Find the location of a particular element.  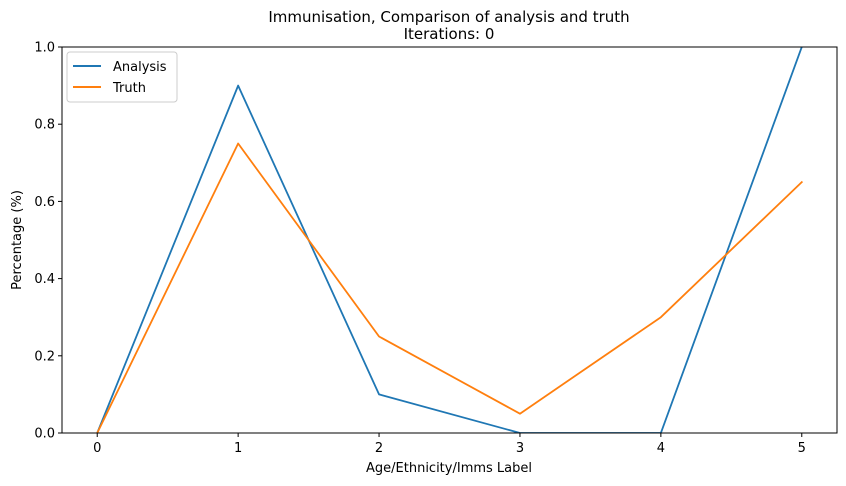

y-tick-label: 0.2 is located at coordinates (44, 356).